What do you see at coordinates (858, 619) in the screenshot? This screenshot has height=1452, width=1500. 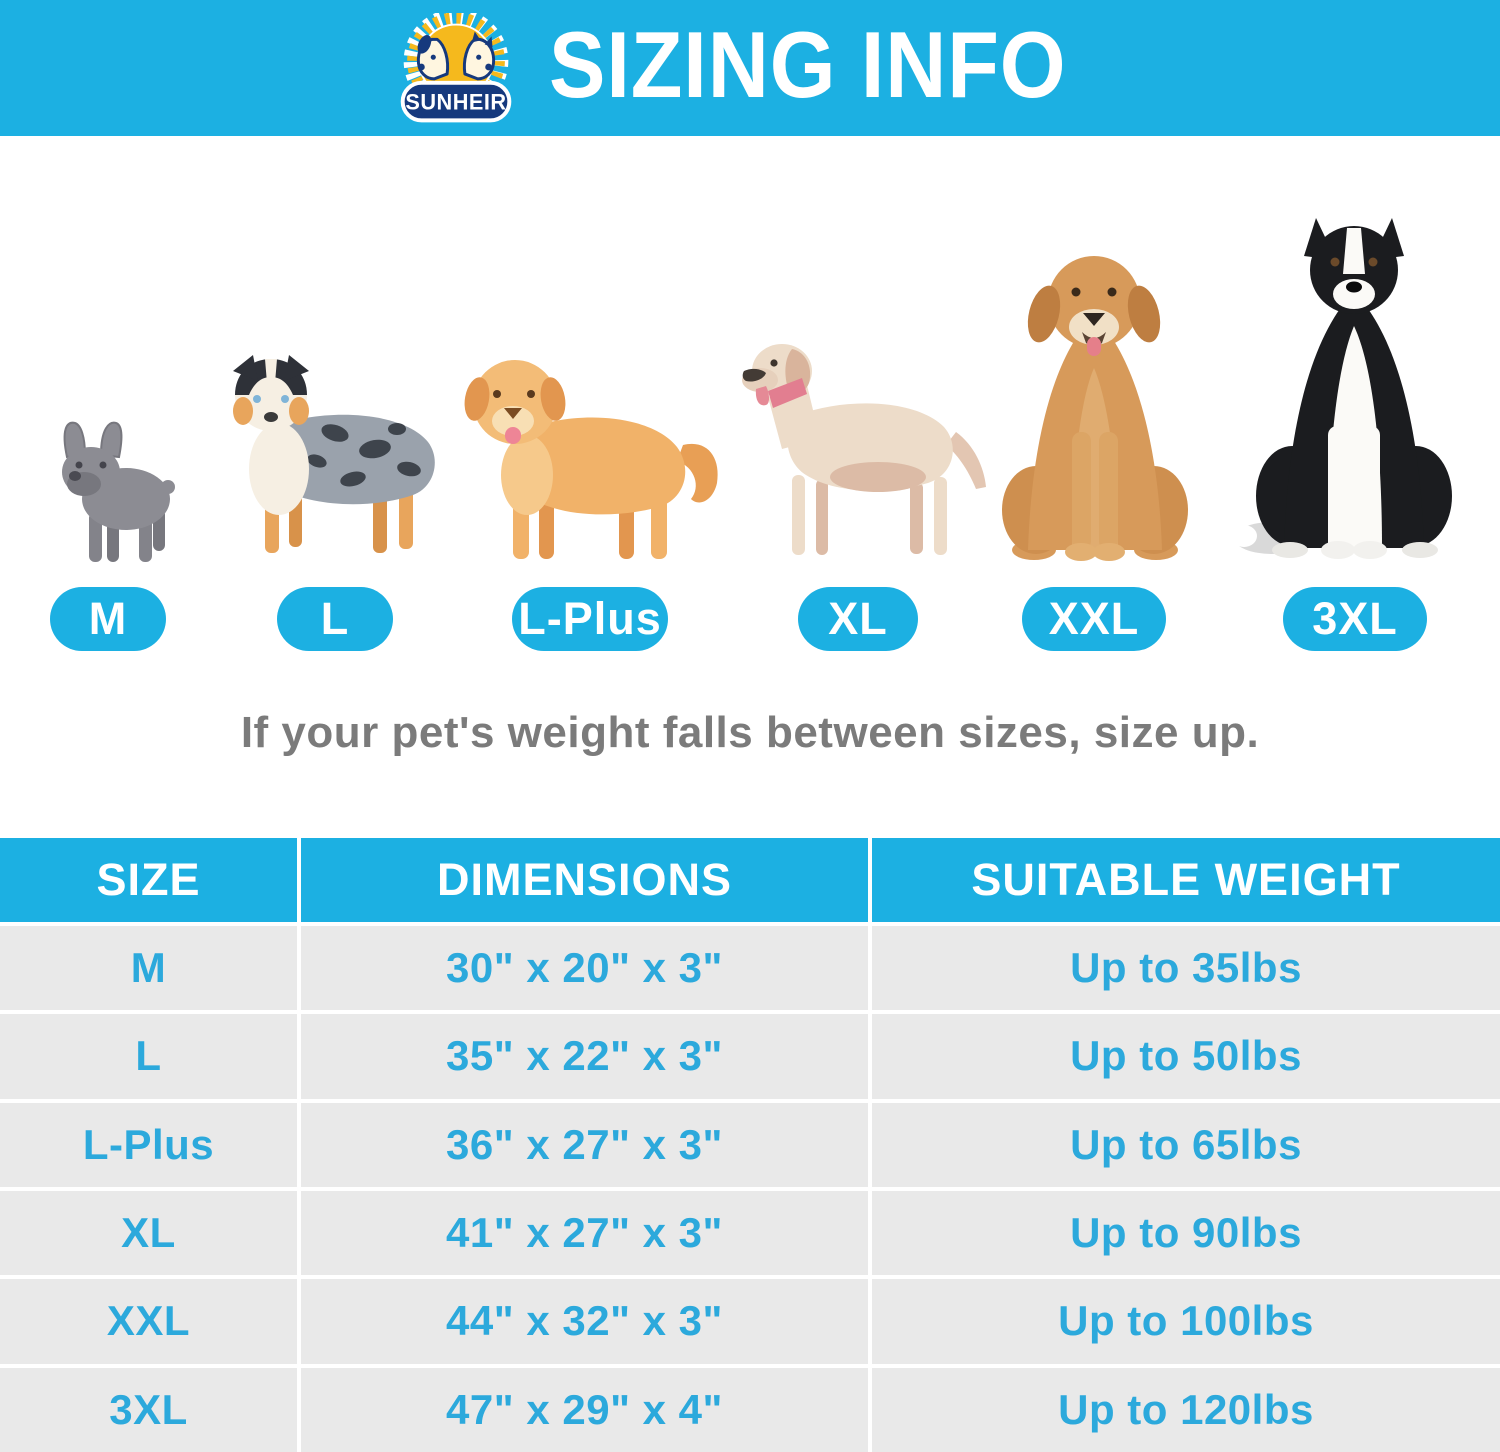 I see `size-pill-xl: XL` at bounding box center [858, 619].